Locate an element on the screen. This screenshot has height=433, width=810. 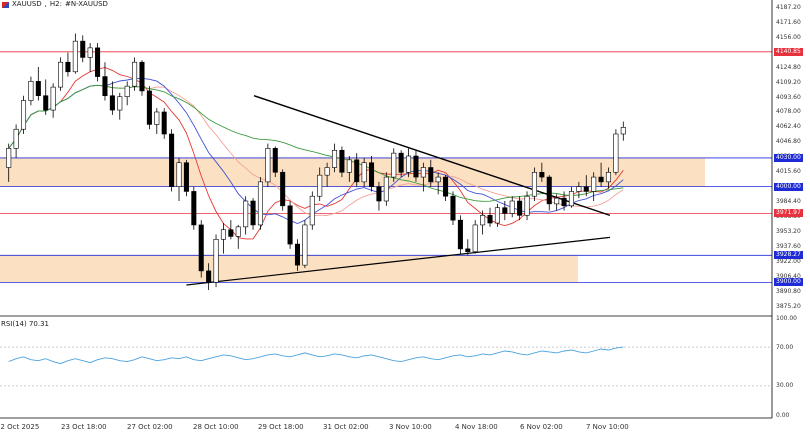
price-tick-label: 4124.80 is located at coordinates (788, 67).